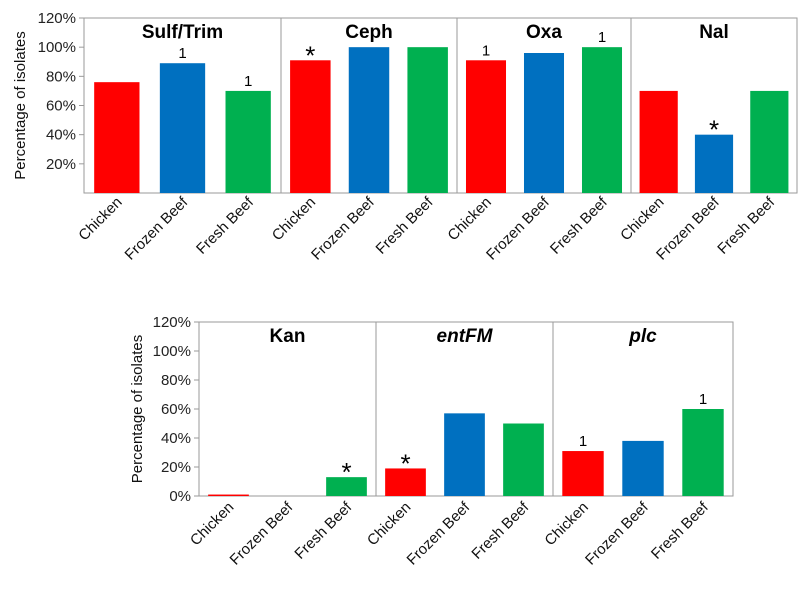 The image size is (800, 600). Describe the element at coordinates (544, 32) in the screenshot. I see `panel-title: Oxa` at that location.